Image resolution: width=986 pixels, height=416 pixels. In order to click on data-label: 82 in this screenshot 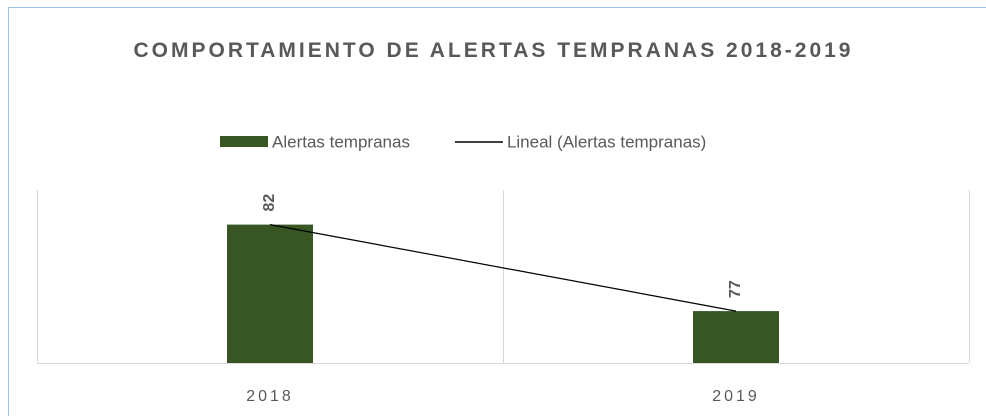, I will do `click(269, 203)`.